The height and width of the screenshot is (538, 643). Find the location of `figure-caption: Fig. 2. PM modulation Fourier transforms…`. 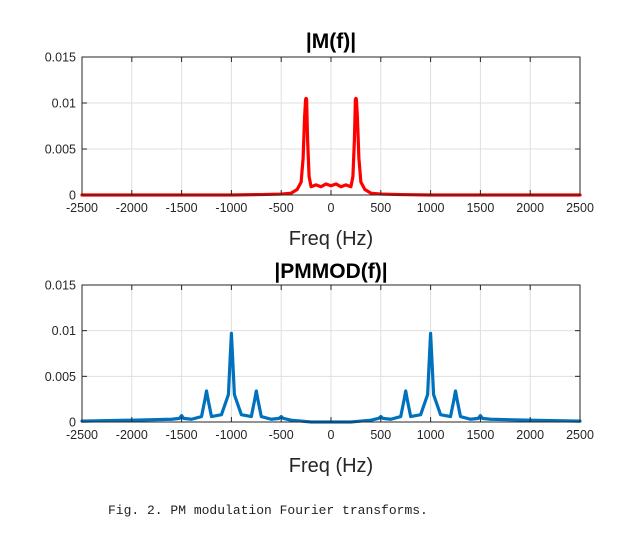

figure-caption: Fig. 2. PM modulation Fourier transforms… is located at coordinates (268, 510).